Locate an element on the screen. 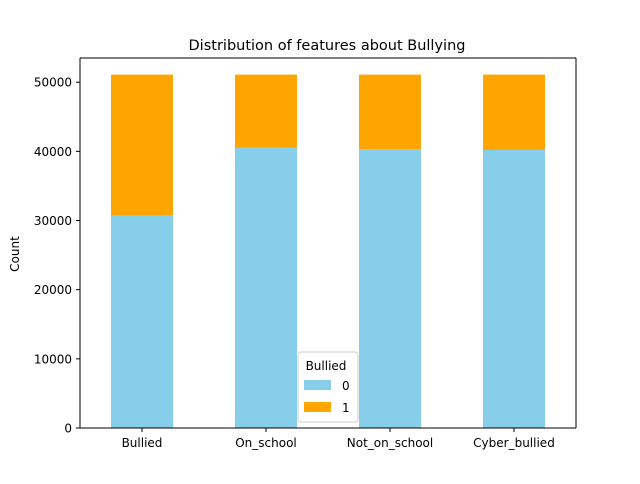 This screenshot has height=484, width=640. y-tick-label: 20000 is located at coordinates (53, 290).